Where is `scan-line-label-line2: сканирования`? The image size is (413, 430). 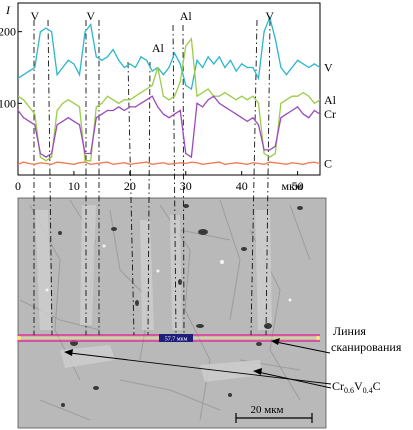
scan-line-label-line2: сканирования is located at coordinates (366, 347).